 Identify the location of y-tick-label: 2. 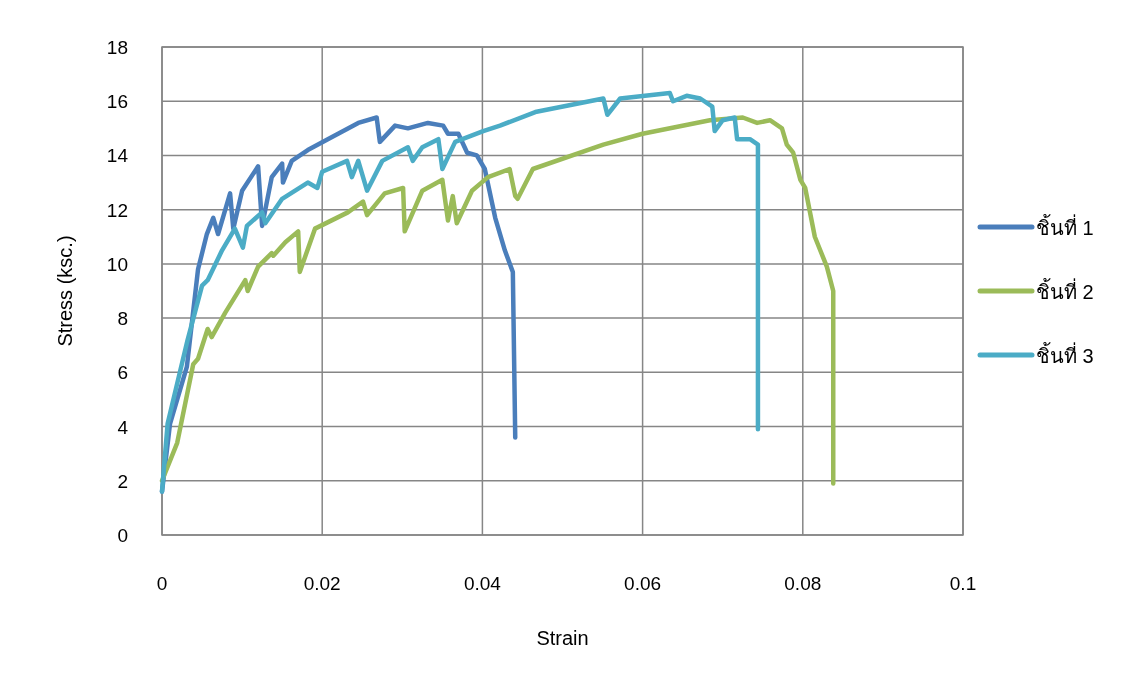
(122, 481).